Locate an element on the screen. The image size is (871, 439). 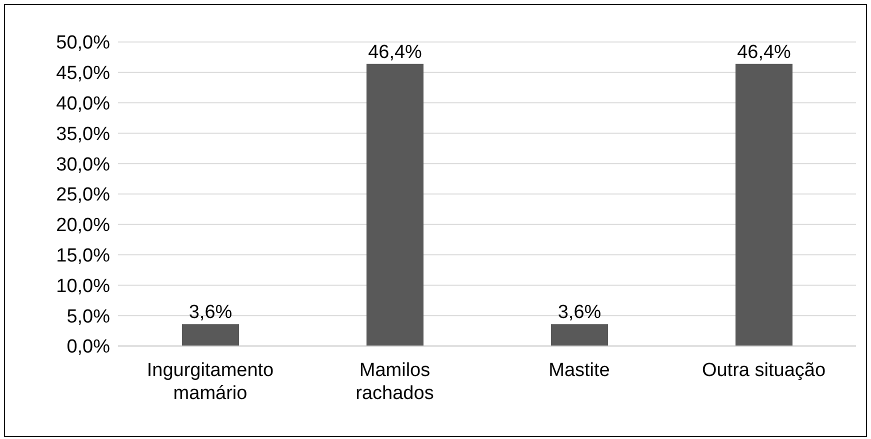
y-tick-label: 45,0% is located at coordinates (83, 73).